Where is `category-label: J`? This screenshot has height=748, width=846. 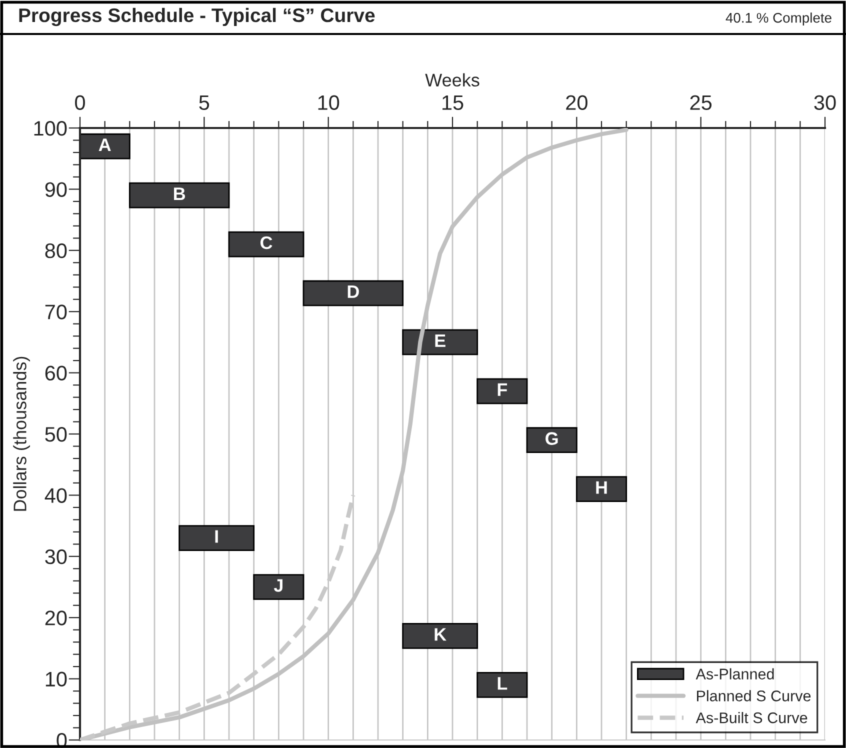
category-label: J is located at coordinates (278, 585).